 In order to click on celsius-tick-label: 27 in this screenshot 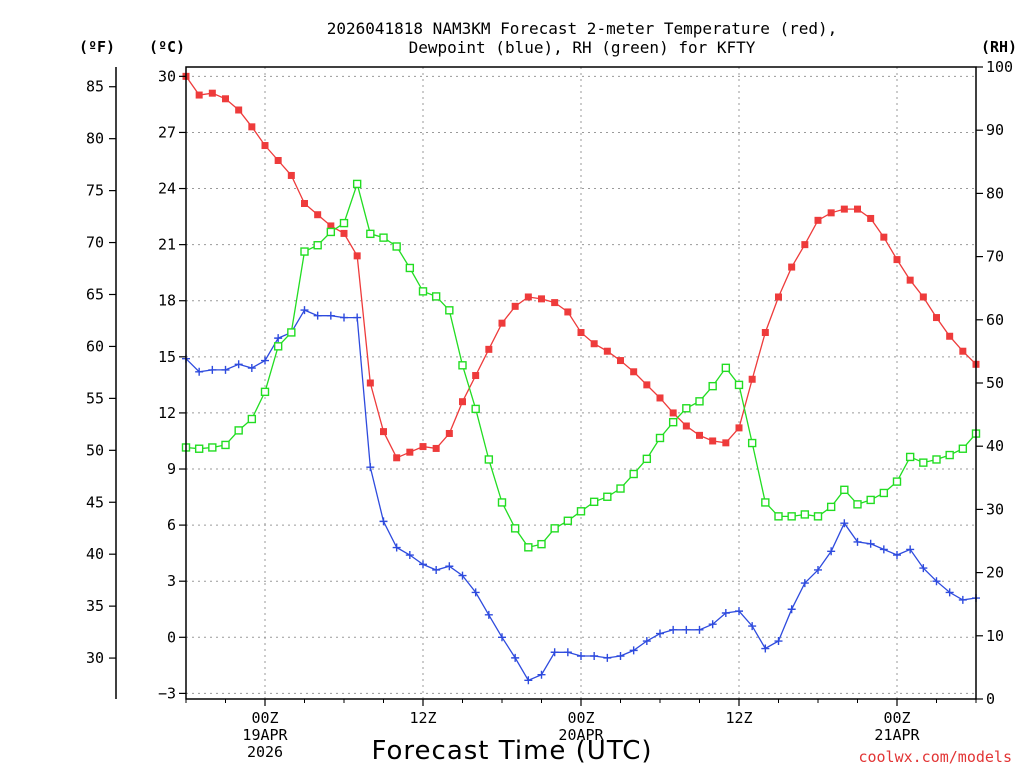, I will do `click(167, 132)`.